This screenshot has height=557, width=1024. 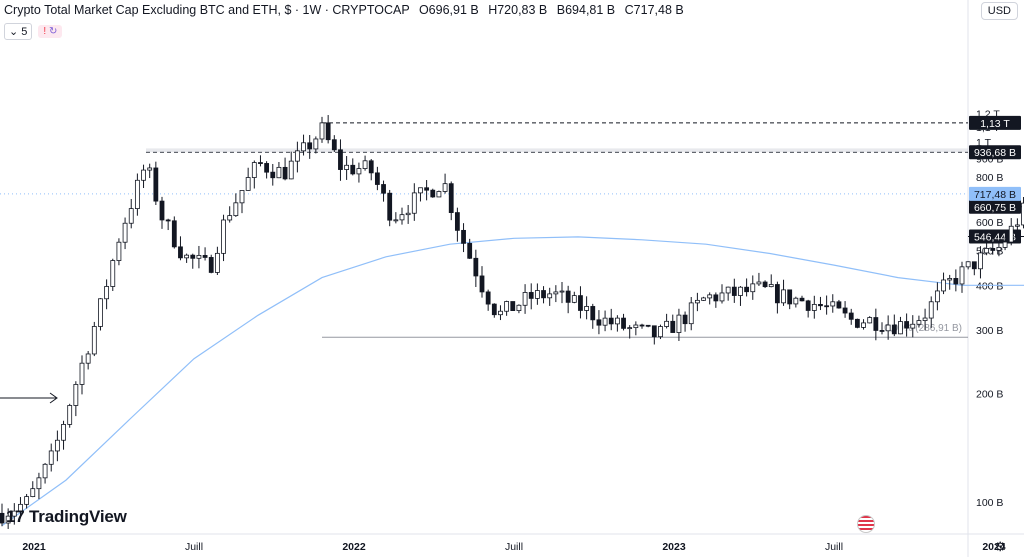 I want to click on y-tick-label: 200 B, so click(x=989, y=395).